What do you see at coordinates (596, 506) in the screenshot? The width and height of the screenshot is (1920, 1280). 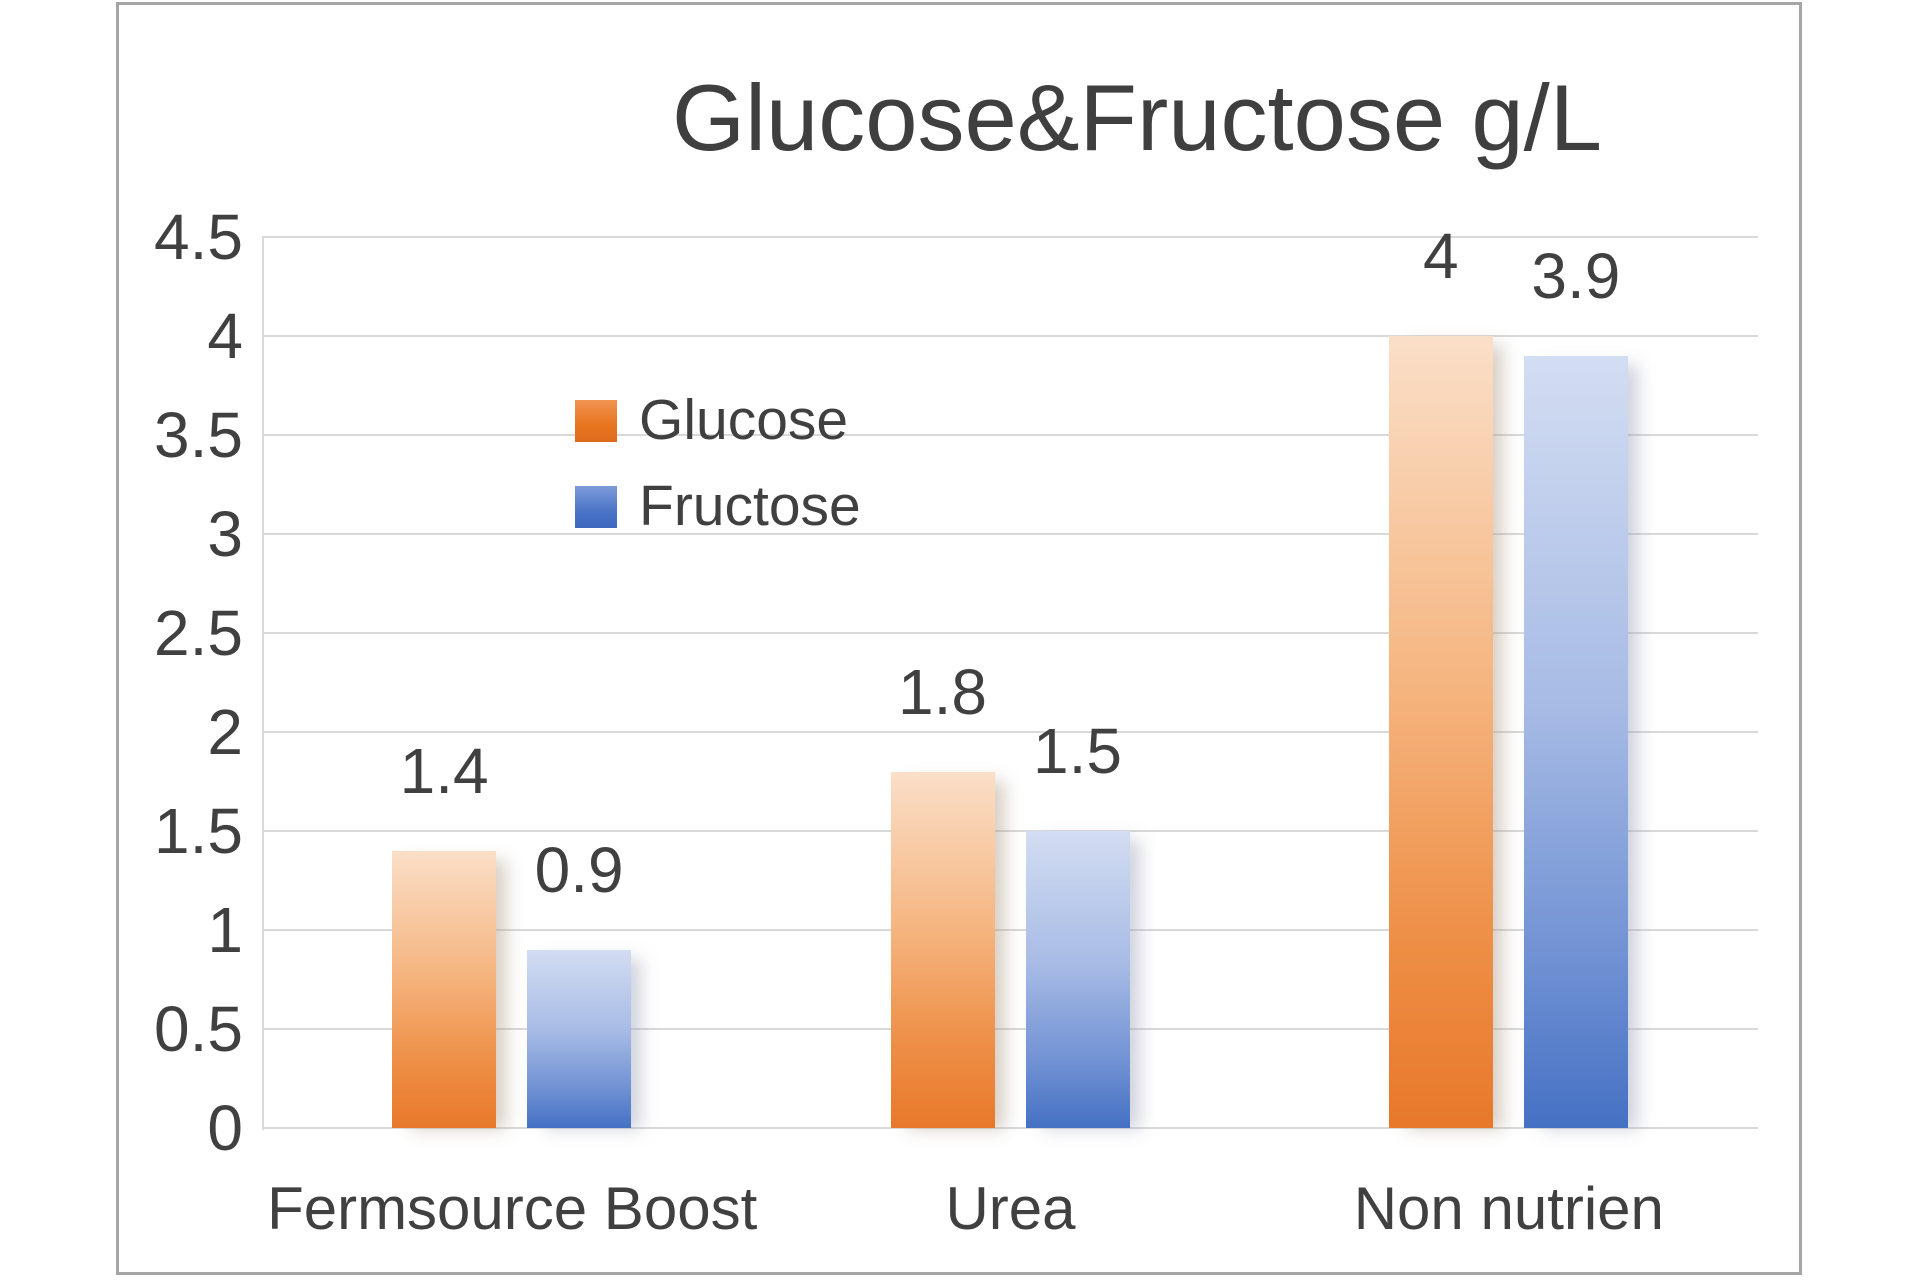 I see `fructose-series-swatch-icon` at bounding box center [596, 506].